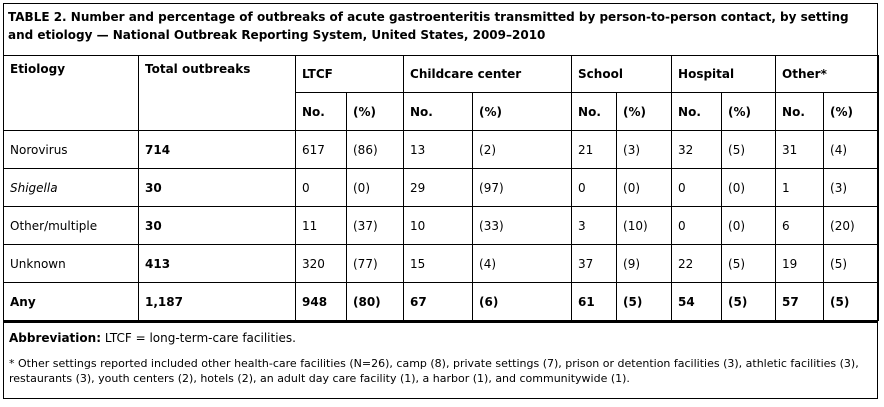  I want to click on ltcf-no-cell: 0, so click(321, 187).